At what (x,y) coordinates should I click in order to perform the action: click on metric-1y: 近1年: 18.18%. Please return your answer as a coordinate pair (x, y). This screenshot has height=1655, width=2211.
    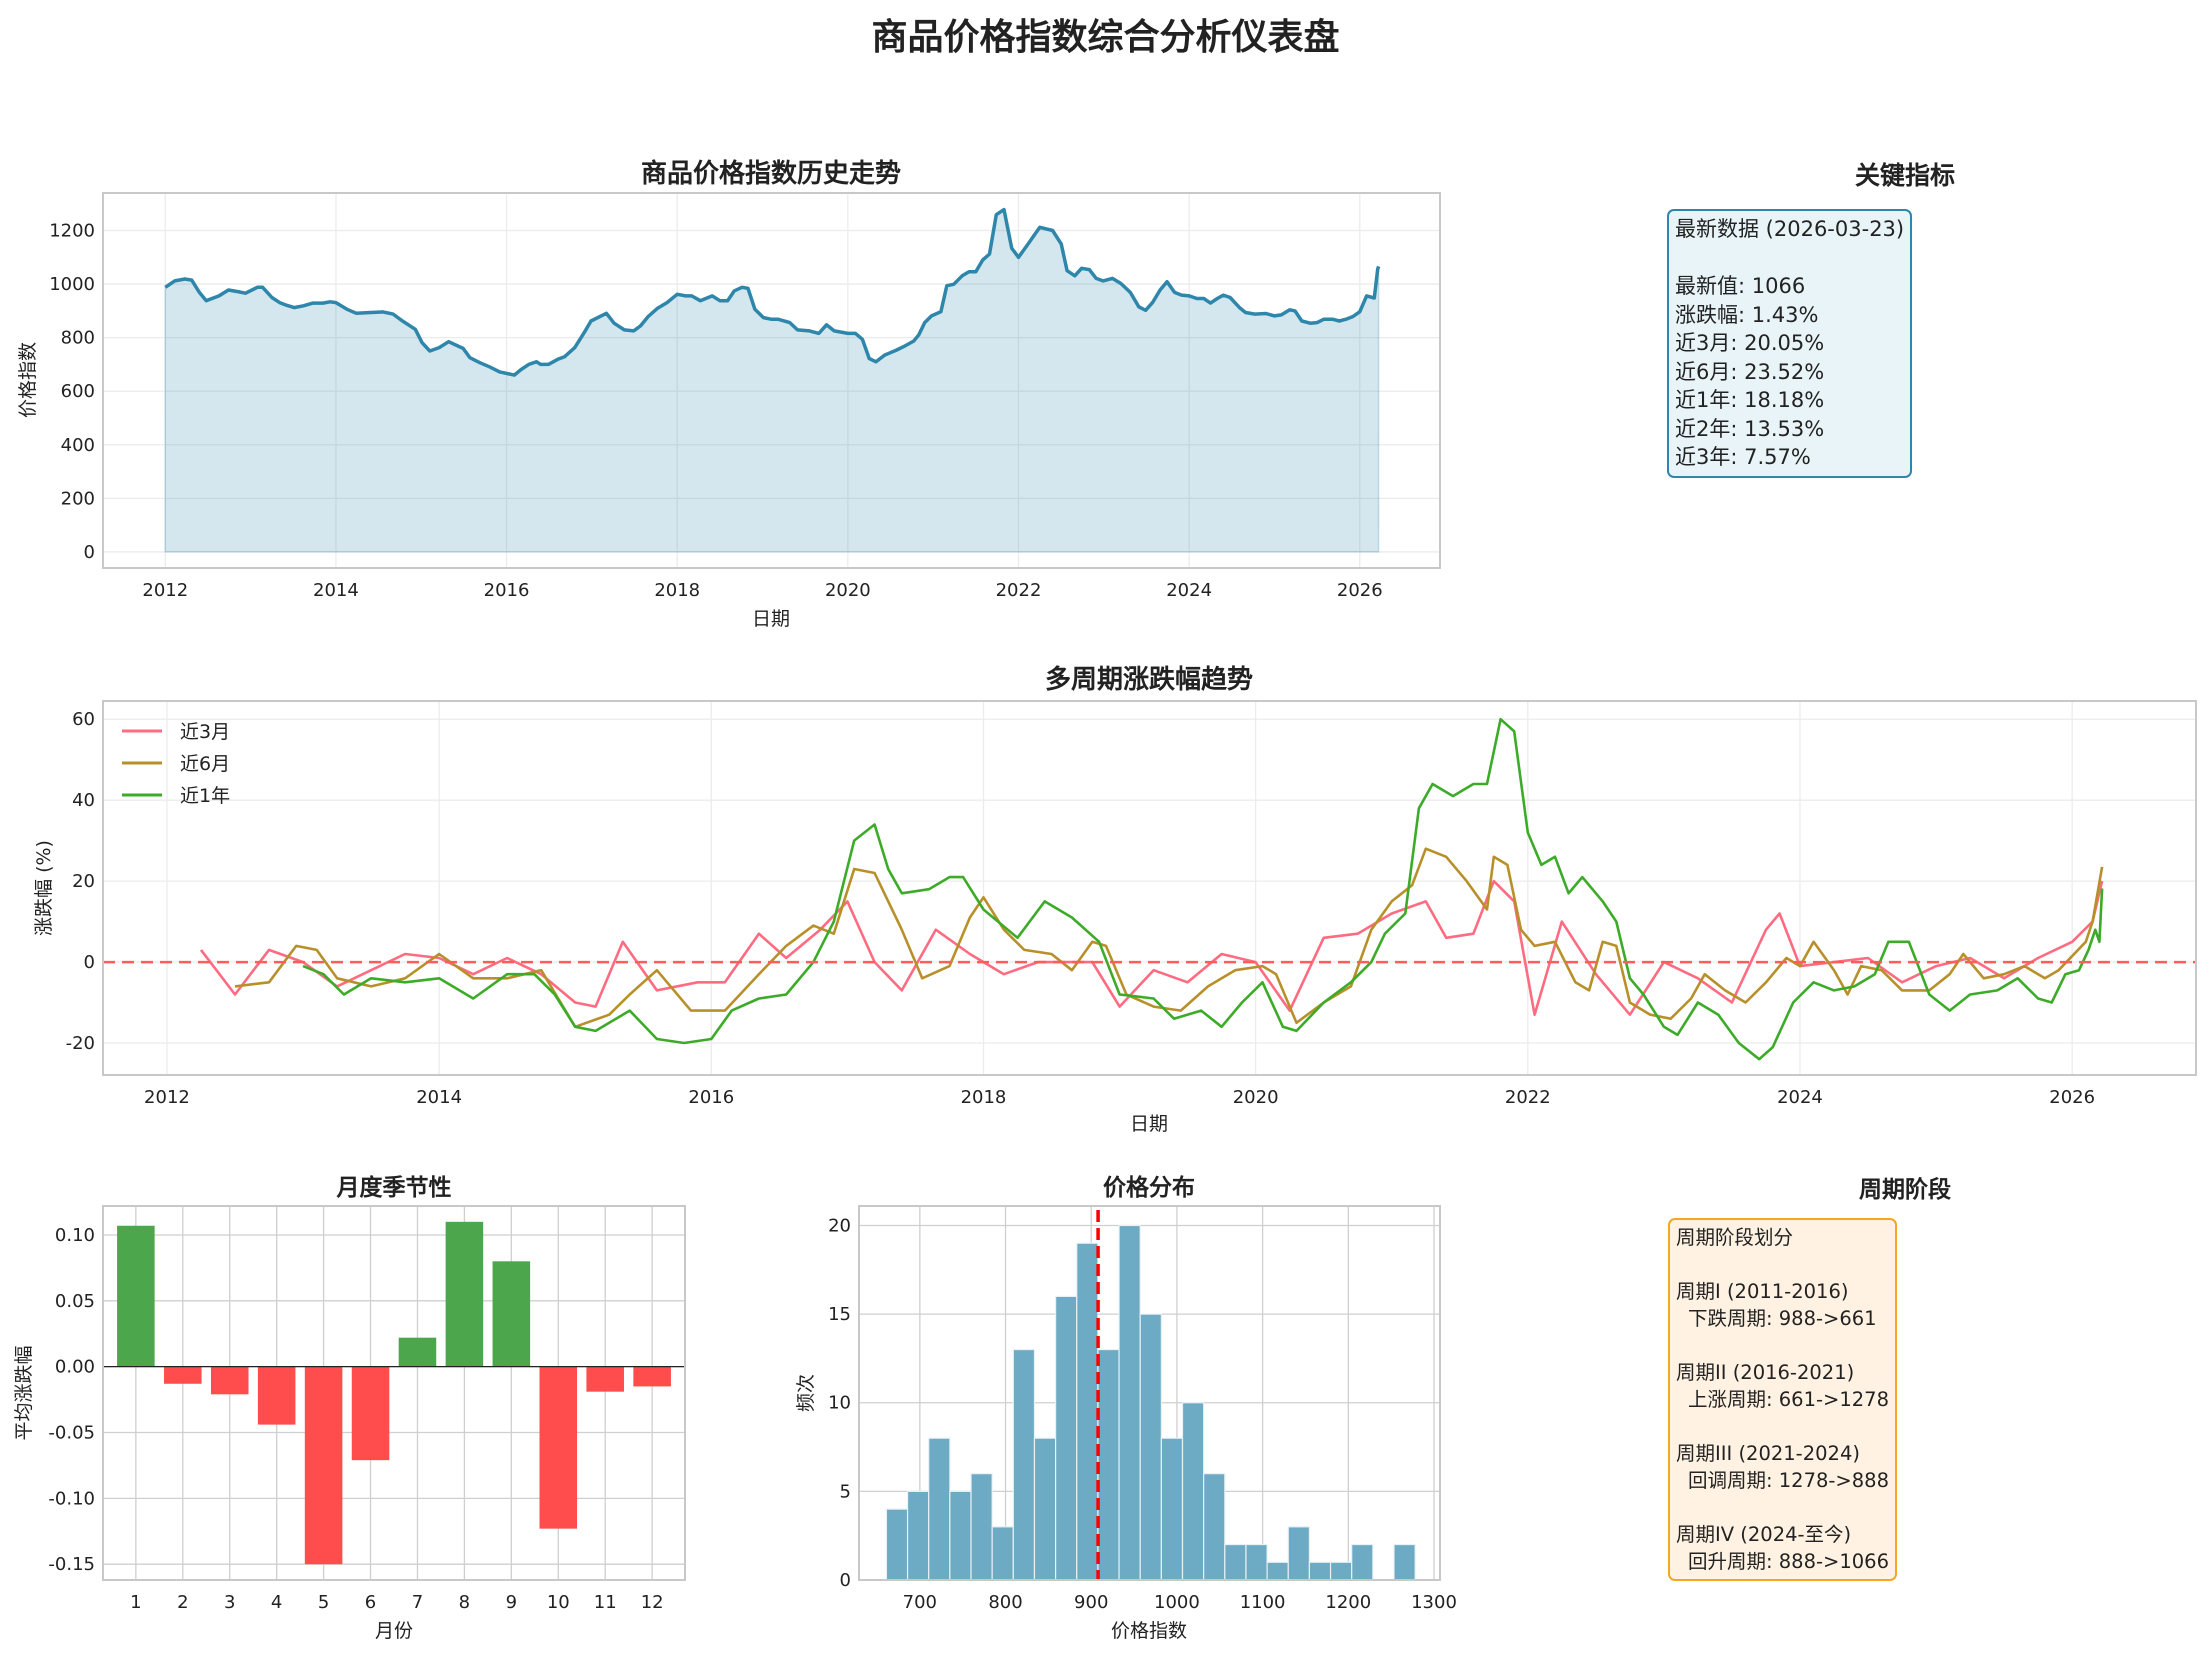
    Looking at the image, I should click on (1750, 400).